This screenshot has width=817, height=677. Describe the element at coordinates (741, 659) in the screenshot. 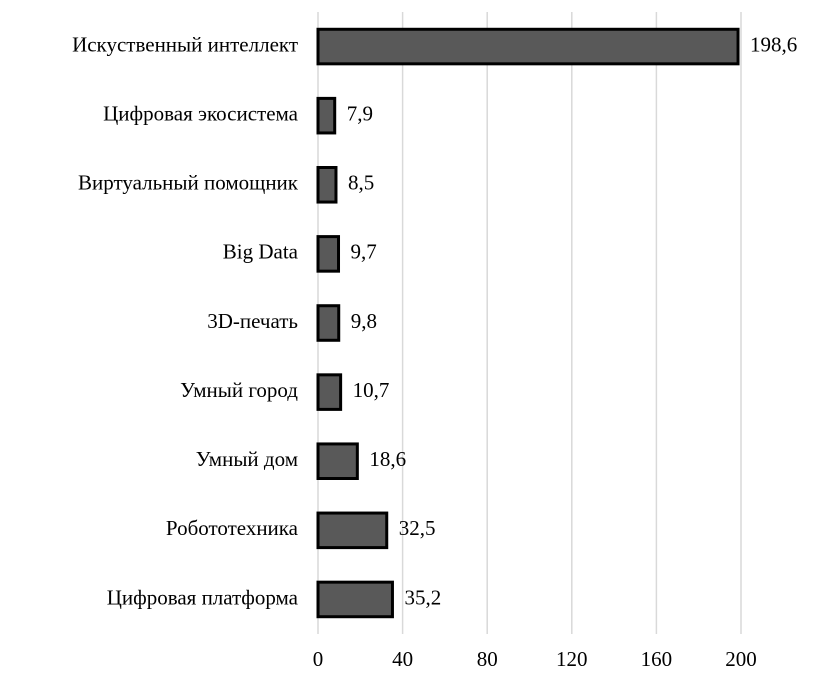

I see `x-tick-label: 200` at that location.